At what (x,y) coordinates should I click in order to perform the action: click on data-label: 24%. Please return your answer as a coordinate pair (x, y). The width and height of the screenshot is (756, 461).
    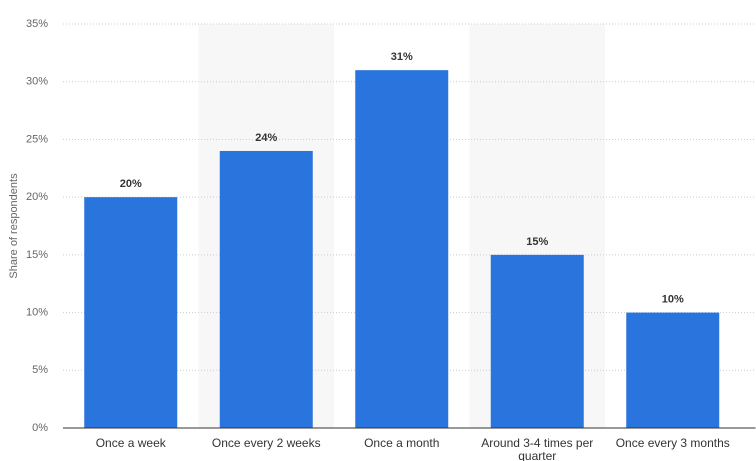
    Looking at the image, I should click on (266, 138).